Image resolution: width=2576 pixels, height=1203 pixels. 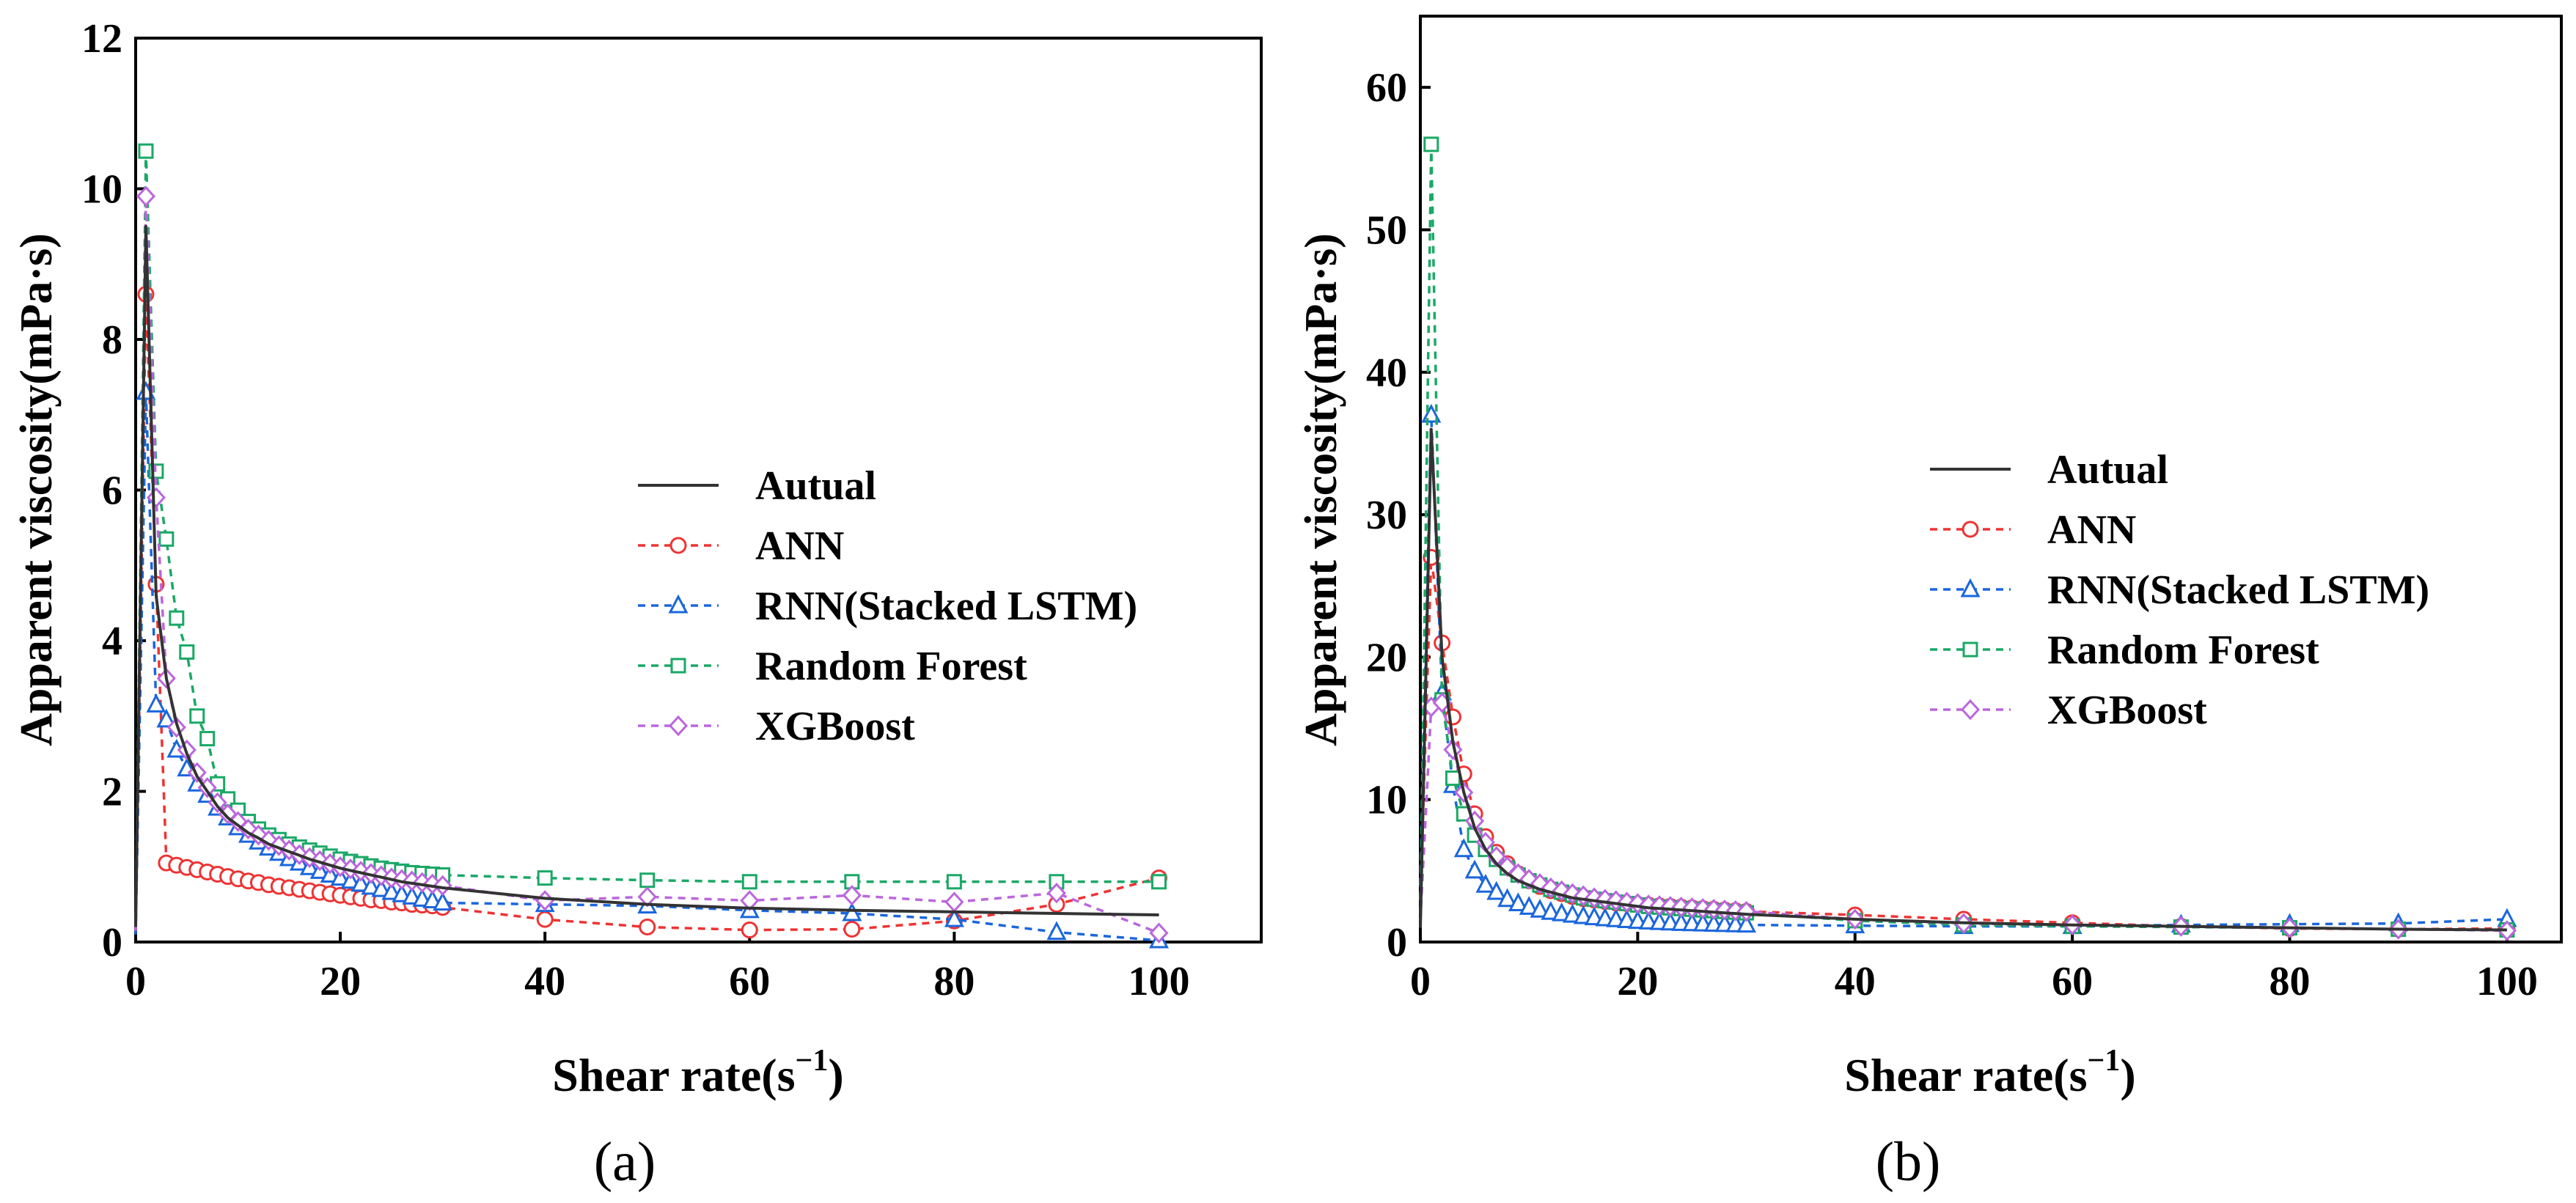 I want to click on y-tick-label: 50, so click(x=1387, y=230).